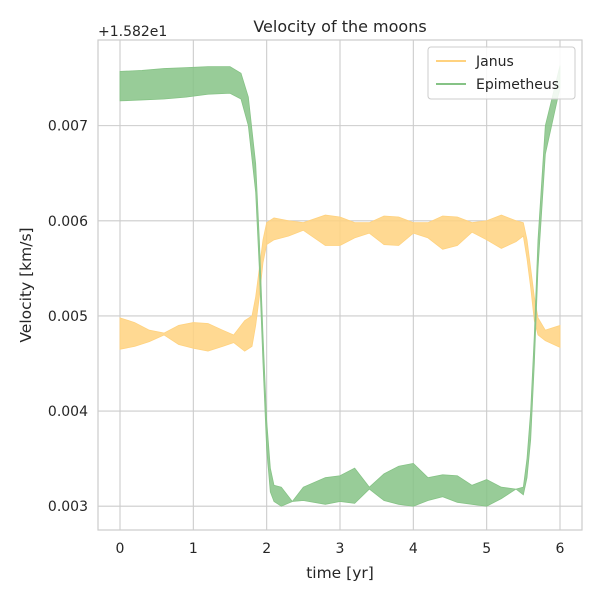  I want to click on x-axis-label: time [yr], so click(340, 573).